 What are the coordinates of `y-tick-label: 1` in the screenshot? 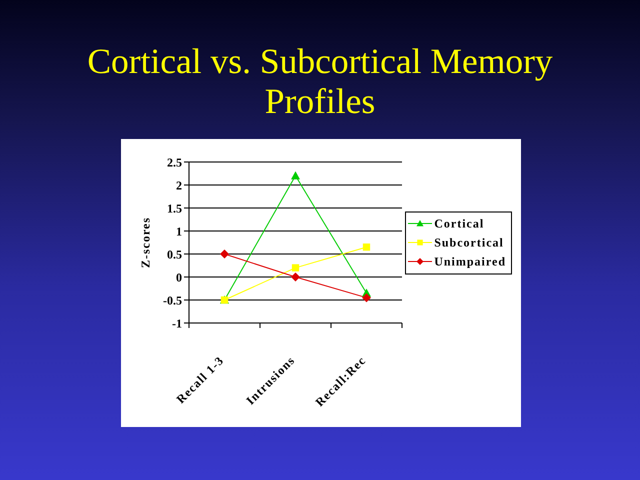 It's located at (179, 231).